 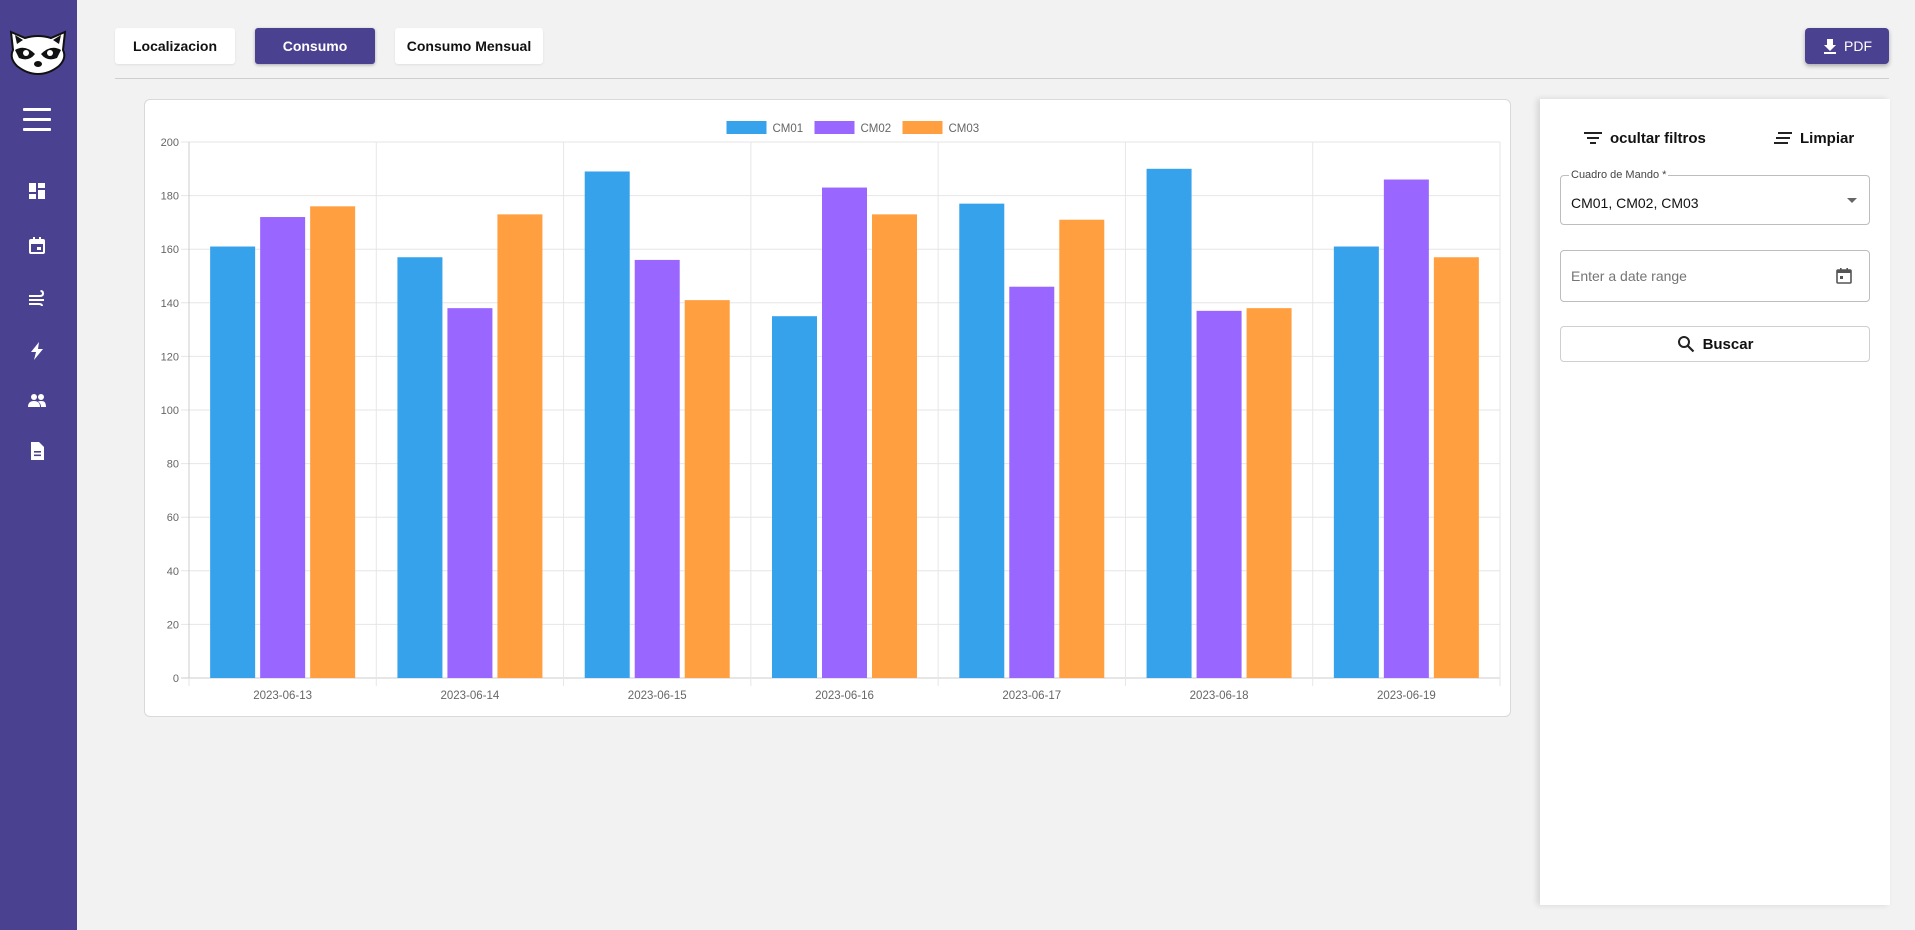 I want to click on clear-filters-button: Limpiar, so click(x=1814, y=138).